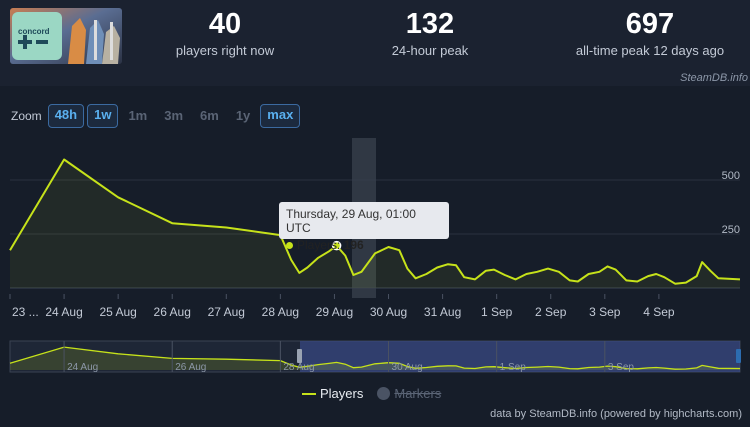 The width and height of the screenshot is (750, 427). Describe the element at coordinates (738, 356) in the screenshot. I see `navigator-right-handle` at that location.